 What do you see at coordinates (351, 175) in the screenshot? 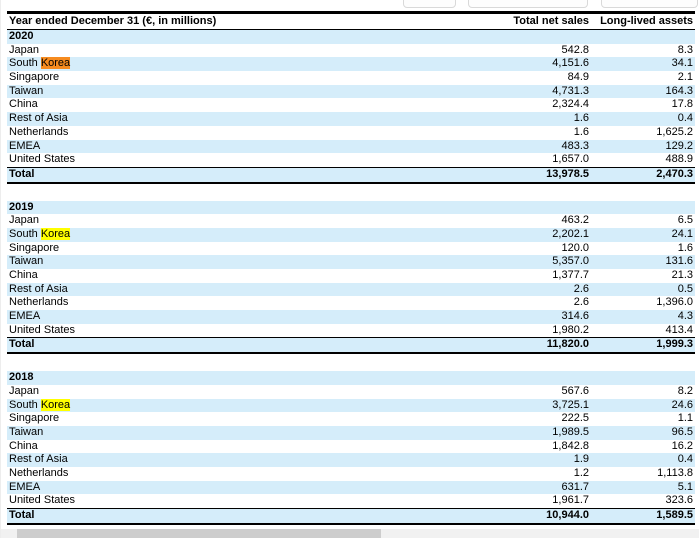
I see `total-row: Total 13,978.5 2,470.3` at bounding box center [351, 175].